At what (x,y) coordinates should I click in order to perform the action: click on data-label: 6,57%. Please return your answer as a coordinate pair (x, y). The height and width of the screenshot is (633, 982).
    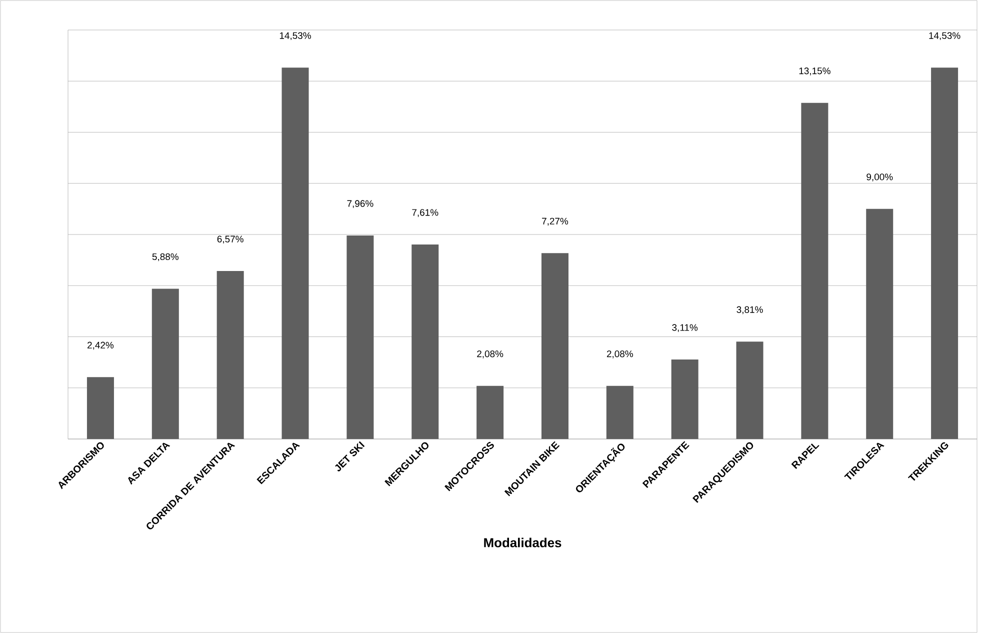
    Looking at the image, I should click on (230, 240).